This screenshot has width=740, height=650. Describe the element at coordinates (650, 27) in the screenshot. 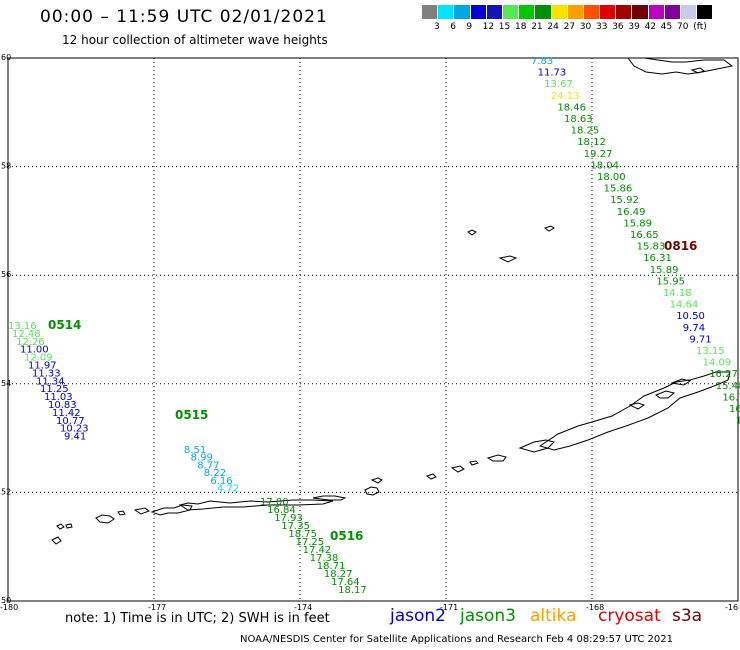

I see `scale-label: 42` at that location.